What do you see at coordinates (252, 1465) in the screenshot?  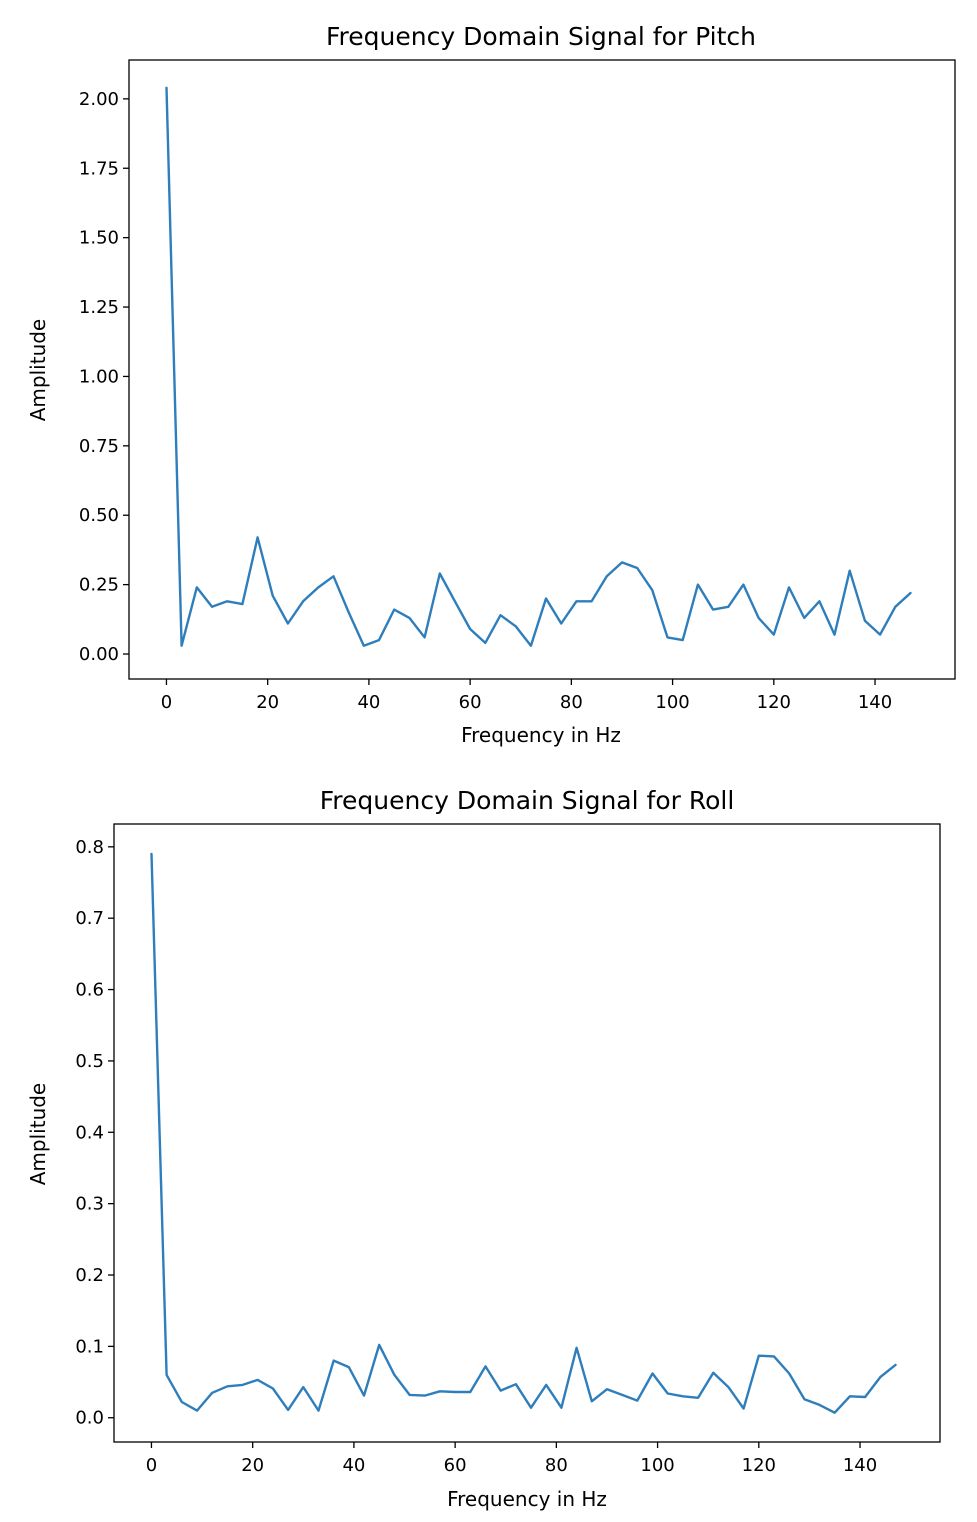 I see `roll-x-tick-label: 20` at bounding box center [252, 1465].